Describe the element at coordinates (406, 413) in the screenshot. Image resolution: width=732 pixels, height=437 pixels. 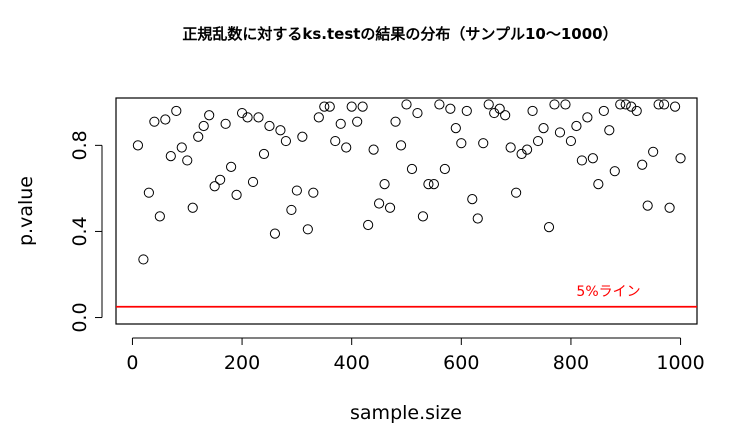
I see `x-axis-label: sample.size` at that location.